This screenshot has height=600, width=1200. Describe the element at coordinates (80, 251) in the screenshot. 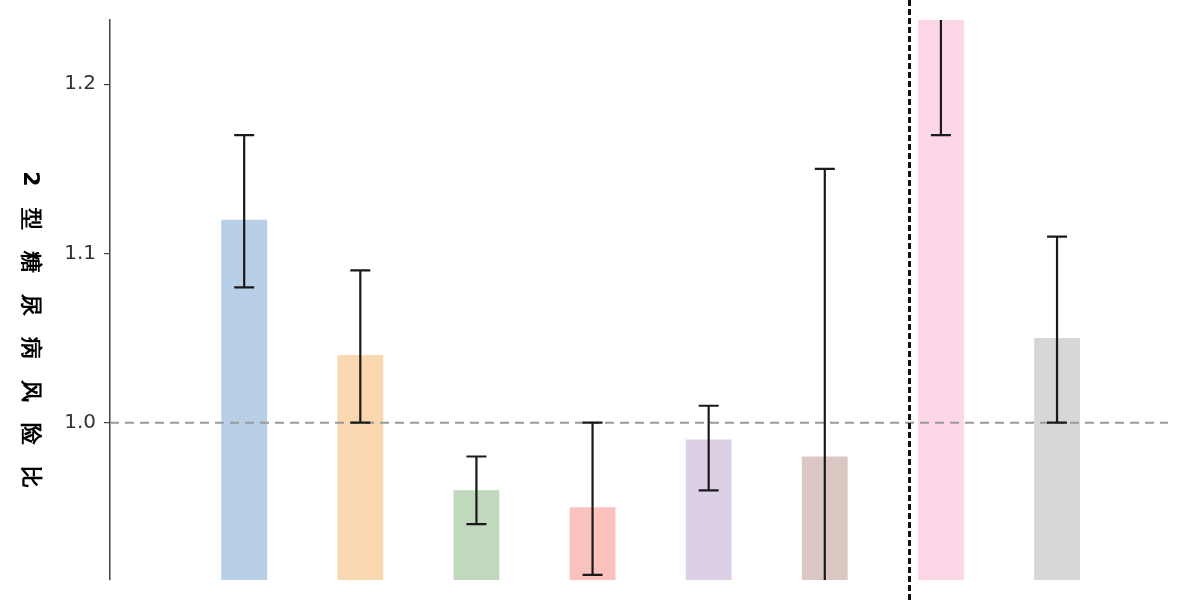

I see `y-tick-label: 1.1` at that location.